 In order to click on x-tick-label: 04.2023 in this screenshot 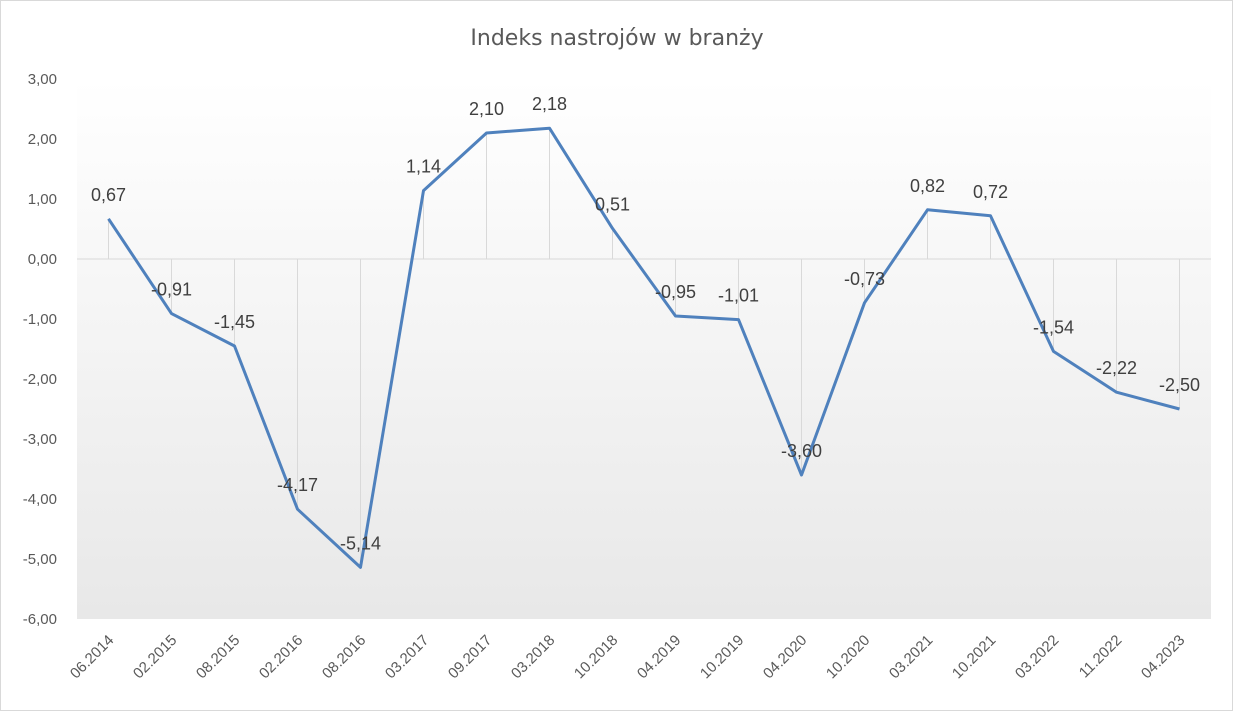, I will do `click(1163, 657)`.